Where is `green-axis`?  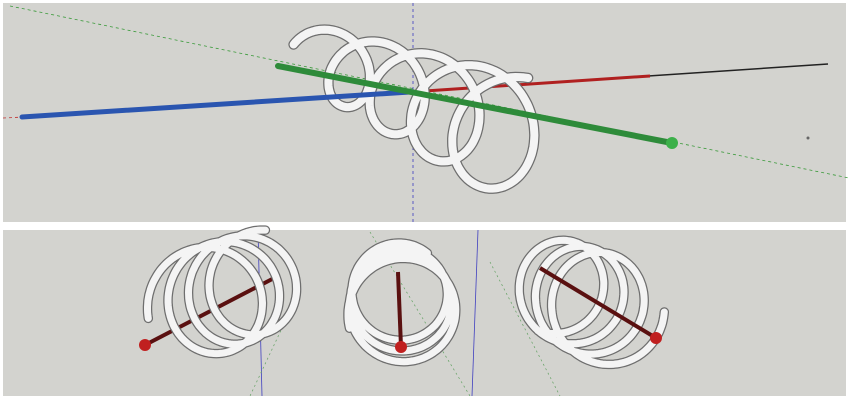 green-axis is located at coordinates (475, 104).